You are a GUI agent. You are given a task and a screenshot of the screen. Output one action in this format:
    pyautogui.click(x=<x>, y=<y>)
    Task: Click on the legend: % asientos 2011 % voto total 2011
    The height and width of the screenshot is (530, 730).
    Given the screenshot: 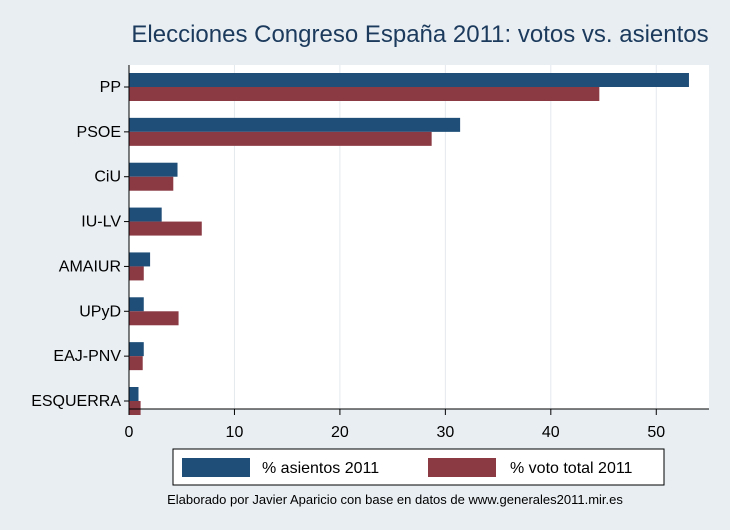 What is the action you would take?
    pyautogui.click(x=418, y=467)
    